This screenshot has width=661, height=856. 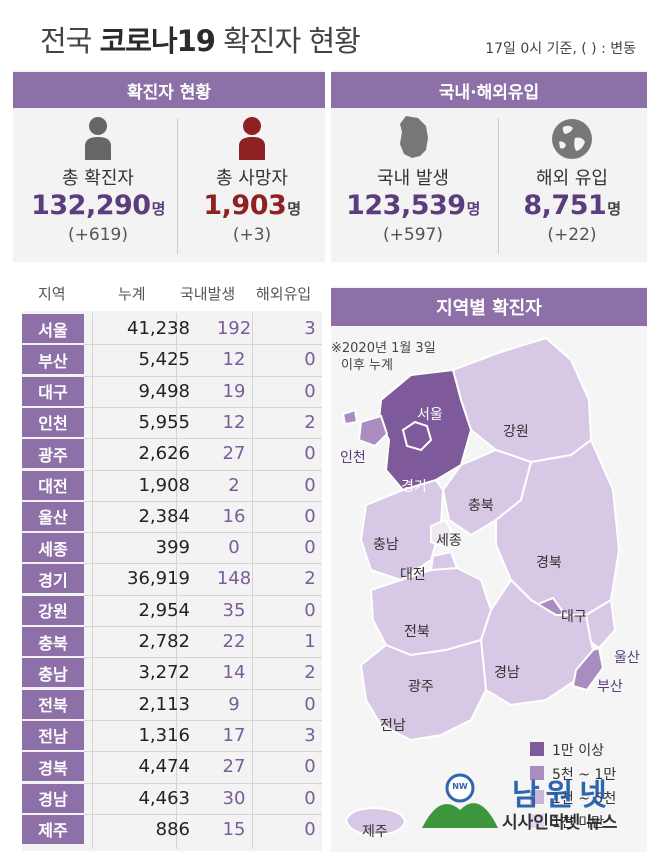 I want to click on table-row: 인천 5,955 12 2, so click(x=171, y=422).